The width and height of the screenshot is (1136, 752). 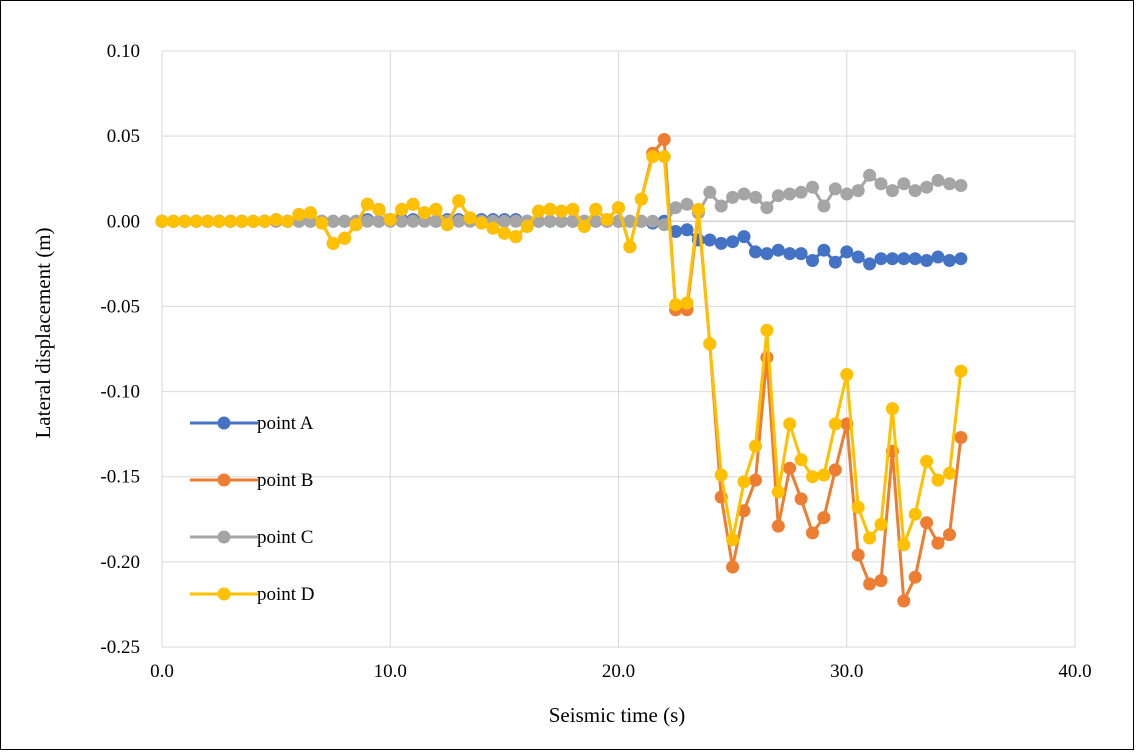 I want to click on y-tick-label: -0.15, so click(x=120, y=477).